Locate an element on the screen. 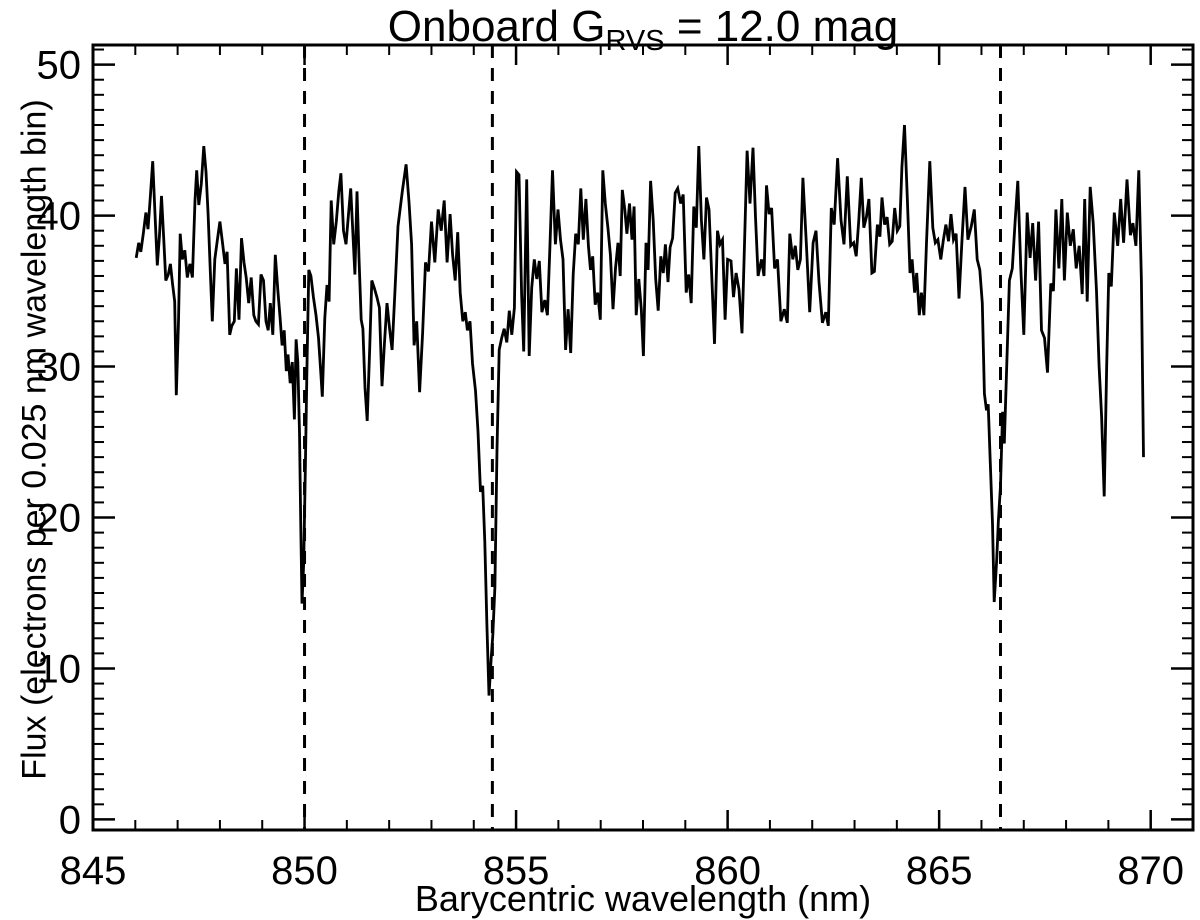 The image size is (1200, 920). x-tick-label: 865 is located at coordinates (939, 871).